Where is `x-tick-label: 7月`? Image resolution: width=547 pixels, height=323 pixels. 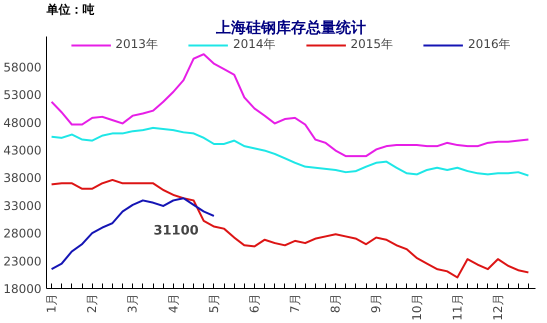
x-tick-label: 7月 is located at coordinates (295, 303).